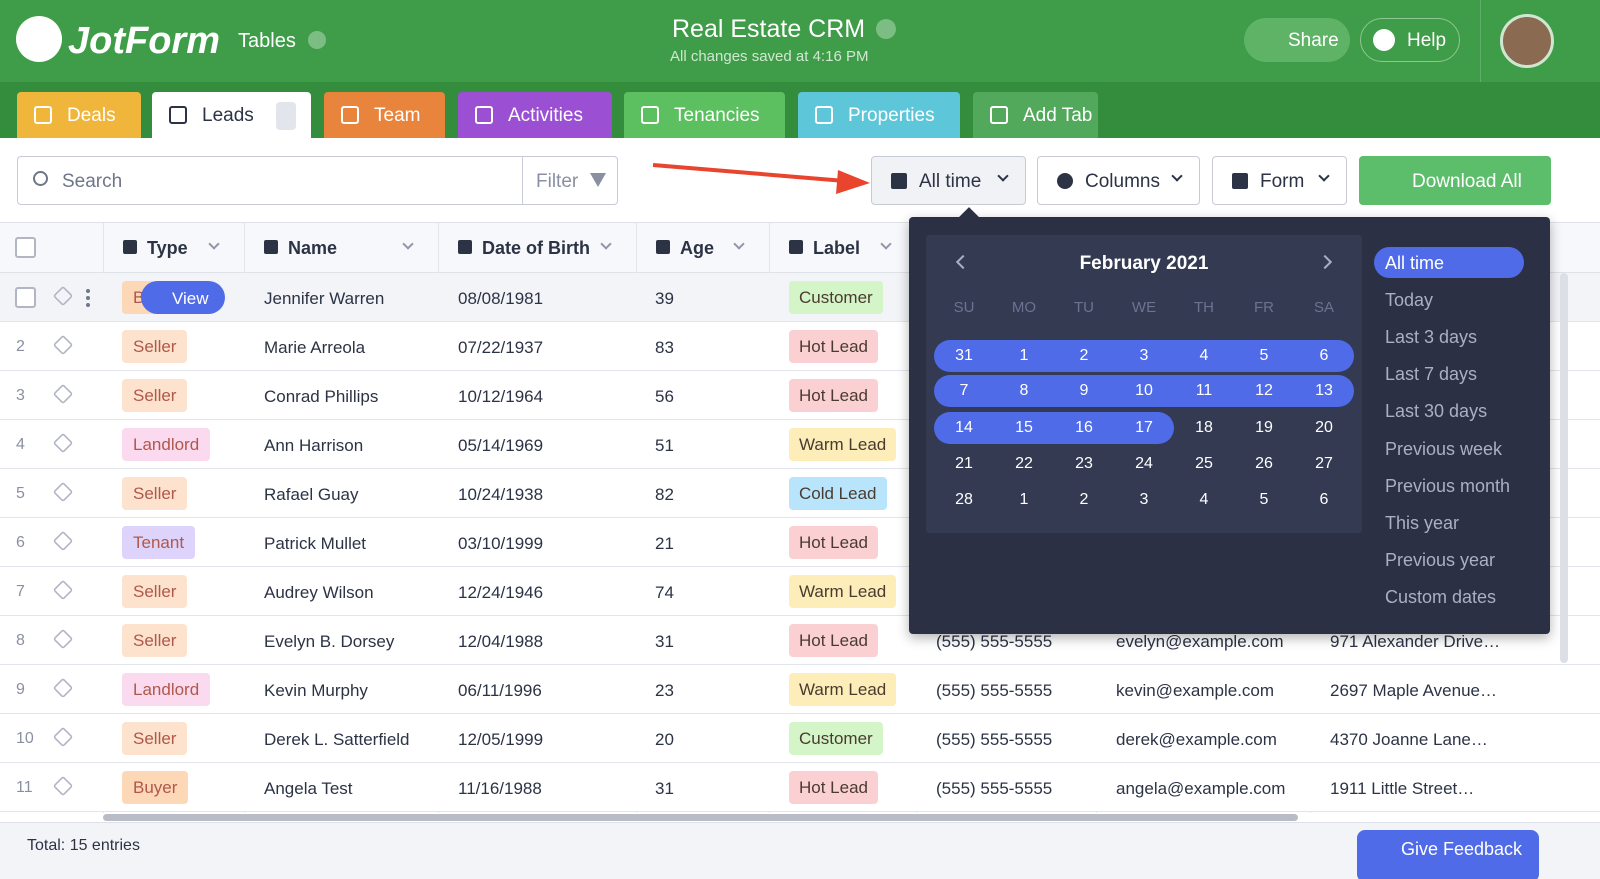  Describe the element at coordinates (964, 499) in the screenshot. I see `day: 28` at that location.